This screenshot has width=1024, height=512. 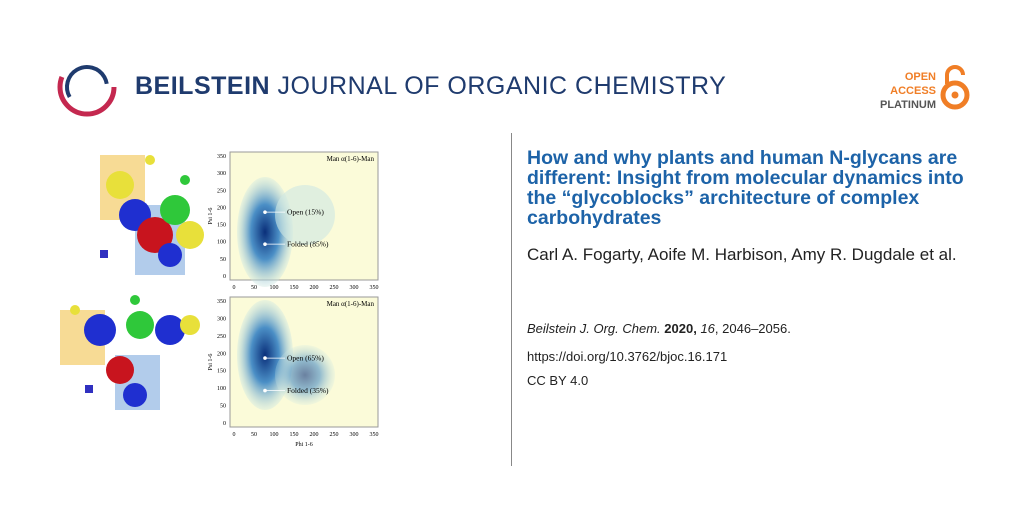 What do you see at coordinates (680, 328) in the screenshot?
I see `citation-year: 2020,` at bounding box center [680, 328].